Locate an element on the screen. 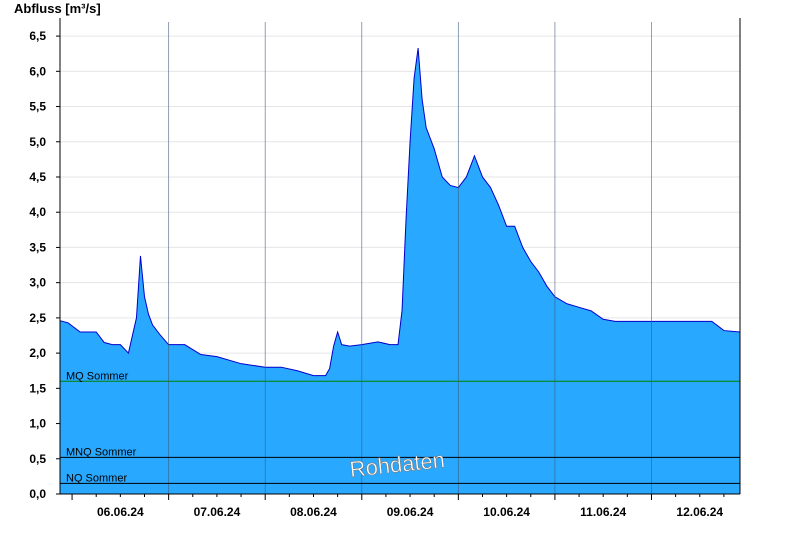 Image resolution: width=800 pixels, height=550 pixels. y-tick-label: 1,0 is located at coordinates (37, 424).